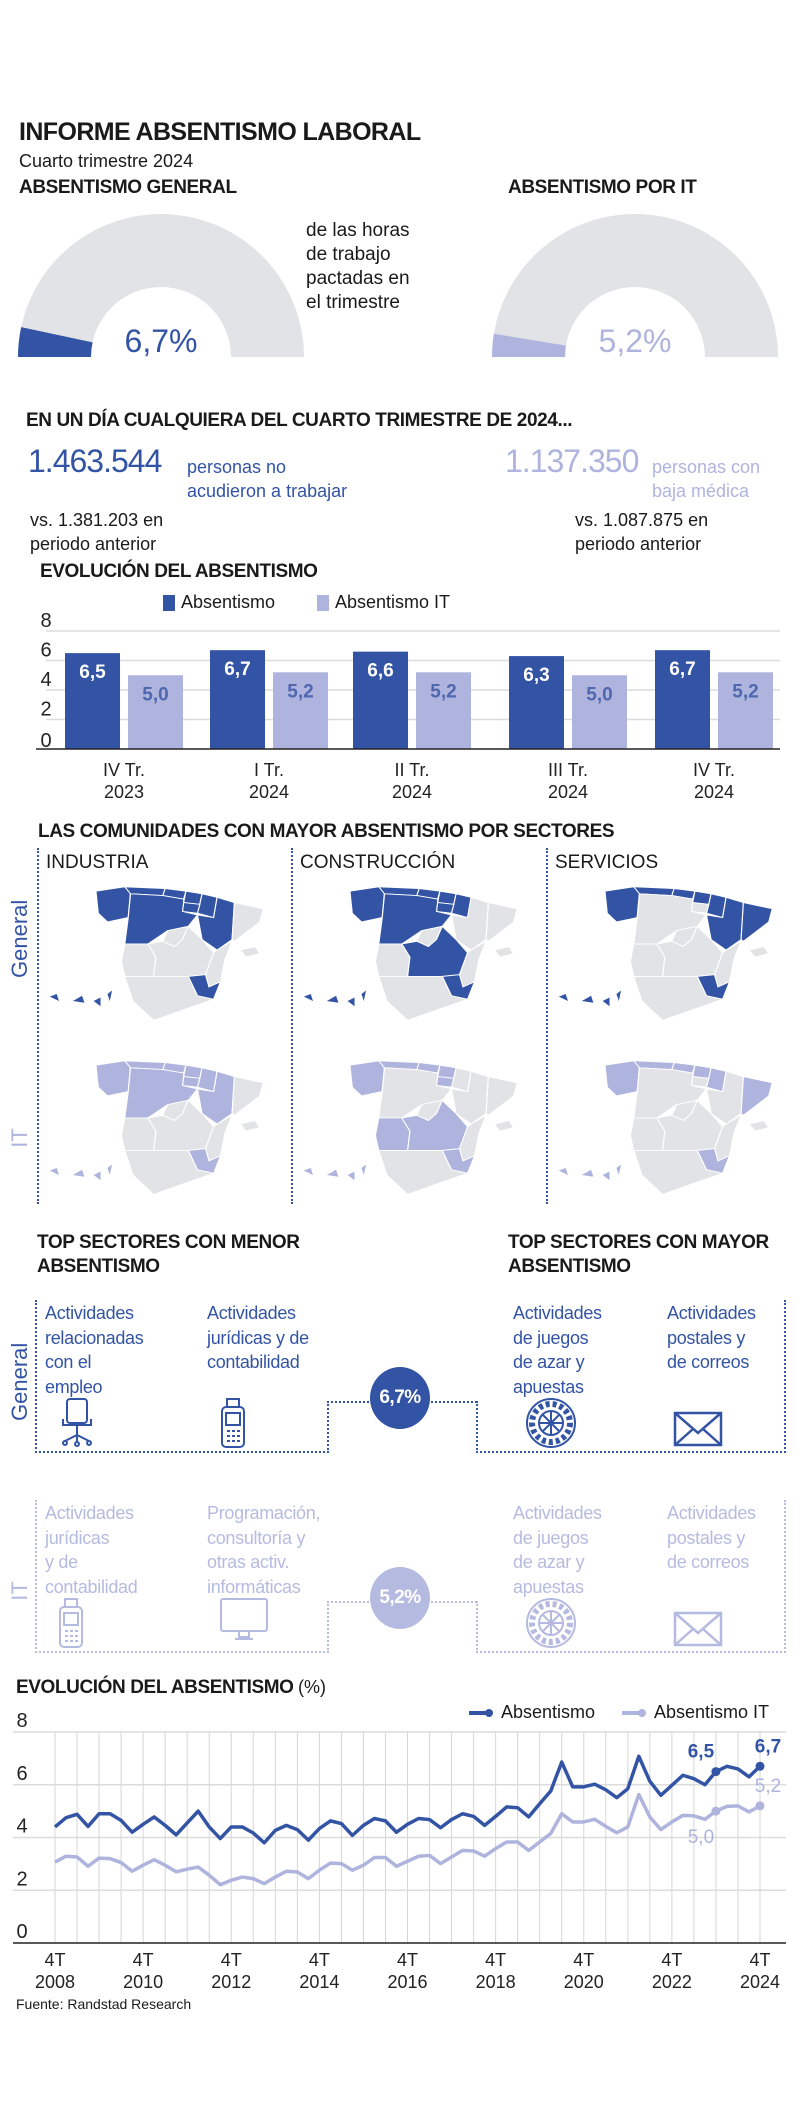  What do you see at coordinates (496, 1982) in the screenshot?
I see `line-x-tick: 2018` at bounding box center [496, 1982].